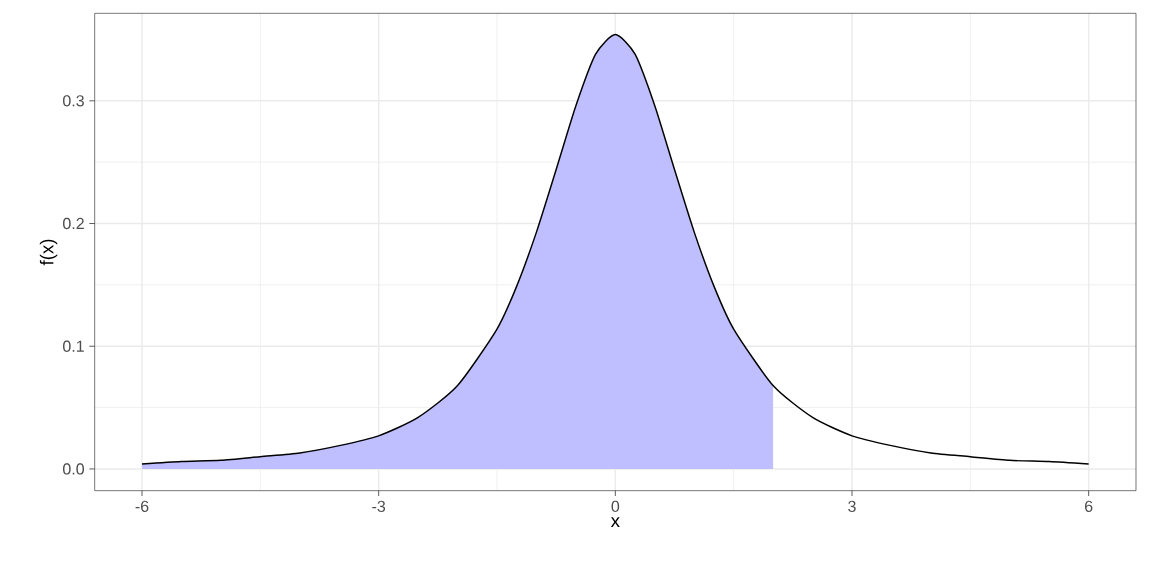 Image resolution: width=1152 pixels, height=576 pixels. Describe the element at coordinates (73, 346) in the screenshot. I see `y-tick-label: 0.1` at that location.